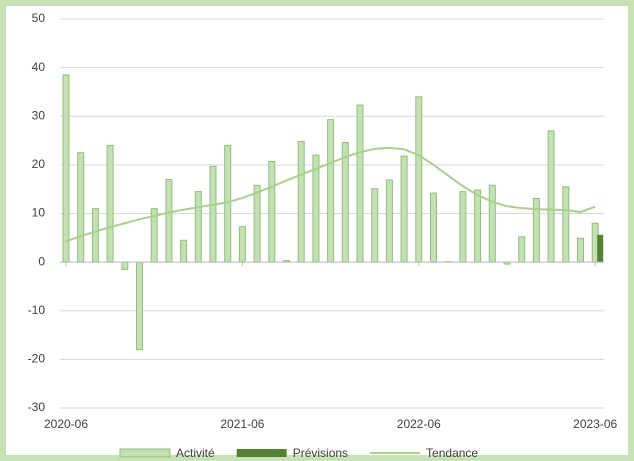  I want to click on legend-label: Tendance, so click(452, 453).